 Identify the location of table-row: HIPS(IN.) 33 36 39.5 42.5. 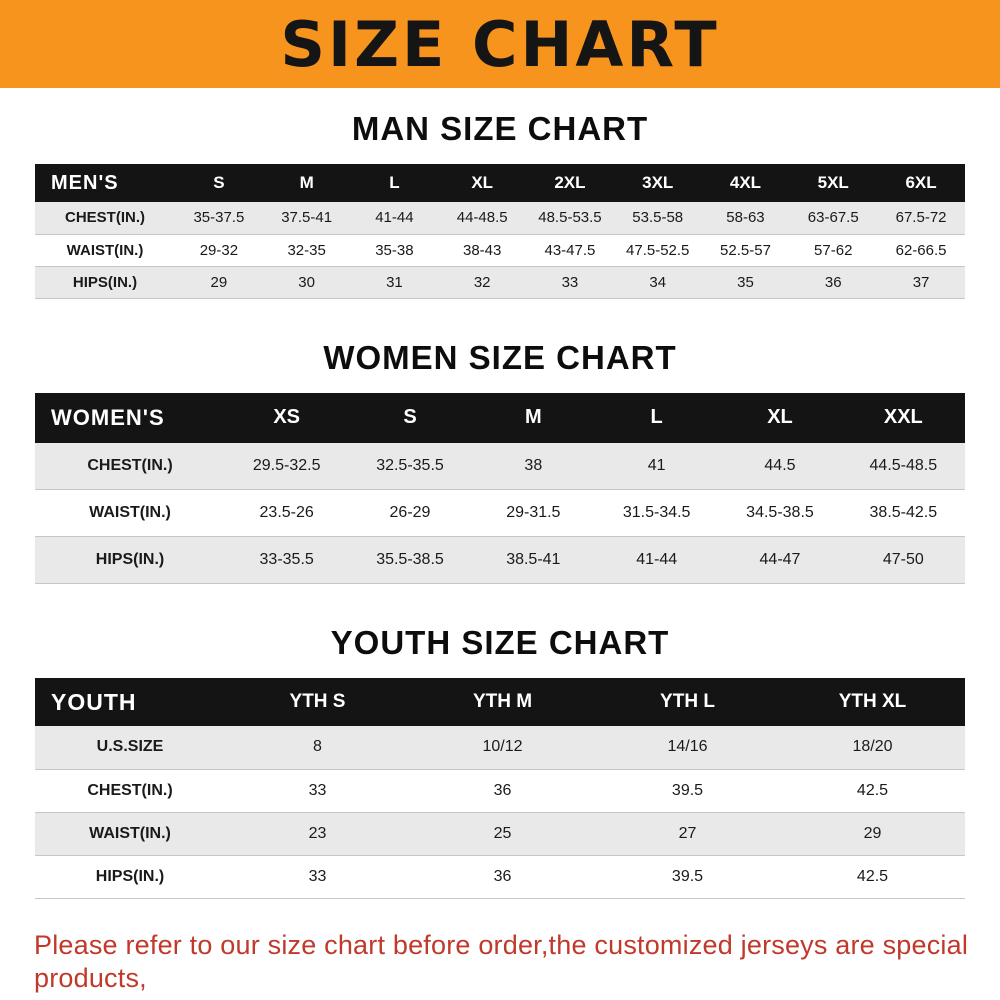
(500, 876).